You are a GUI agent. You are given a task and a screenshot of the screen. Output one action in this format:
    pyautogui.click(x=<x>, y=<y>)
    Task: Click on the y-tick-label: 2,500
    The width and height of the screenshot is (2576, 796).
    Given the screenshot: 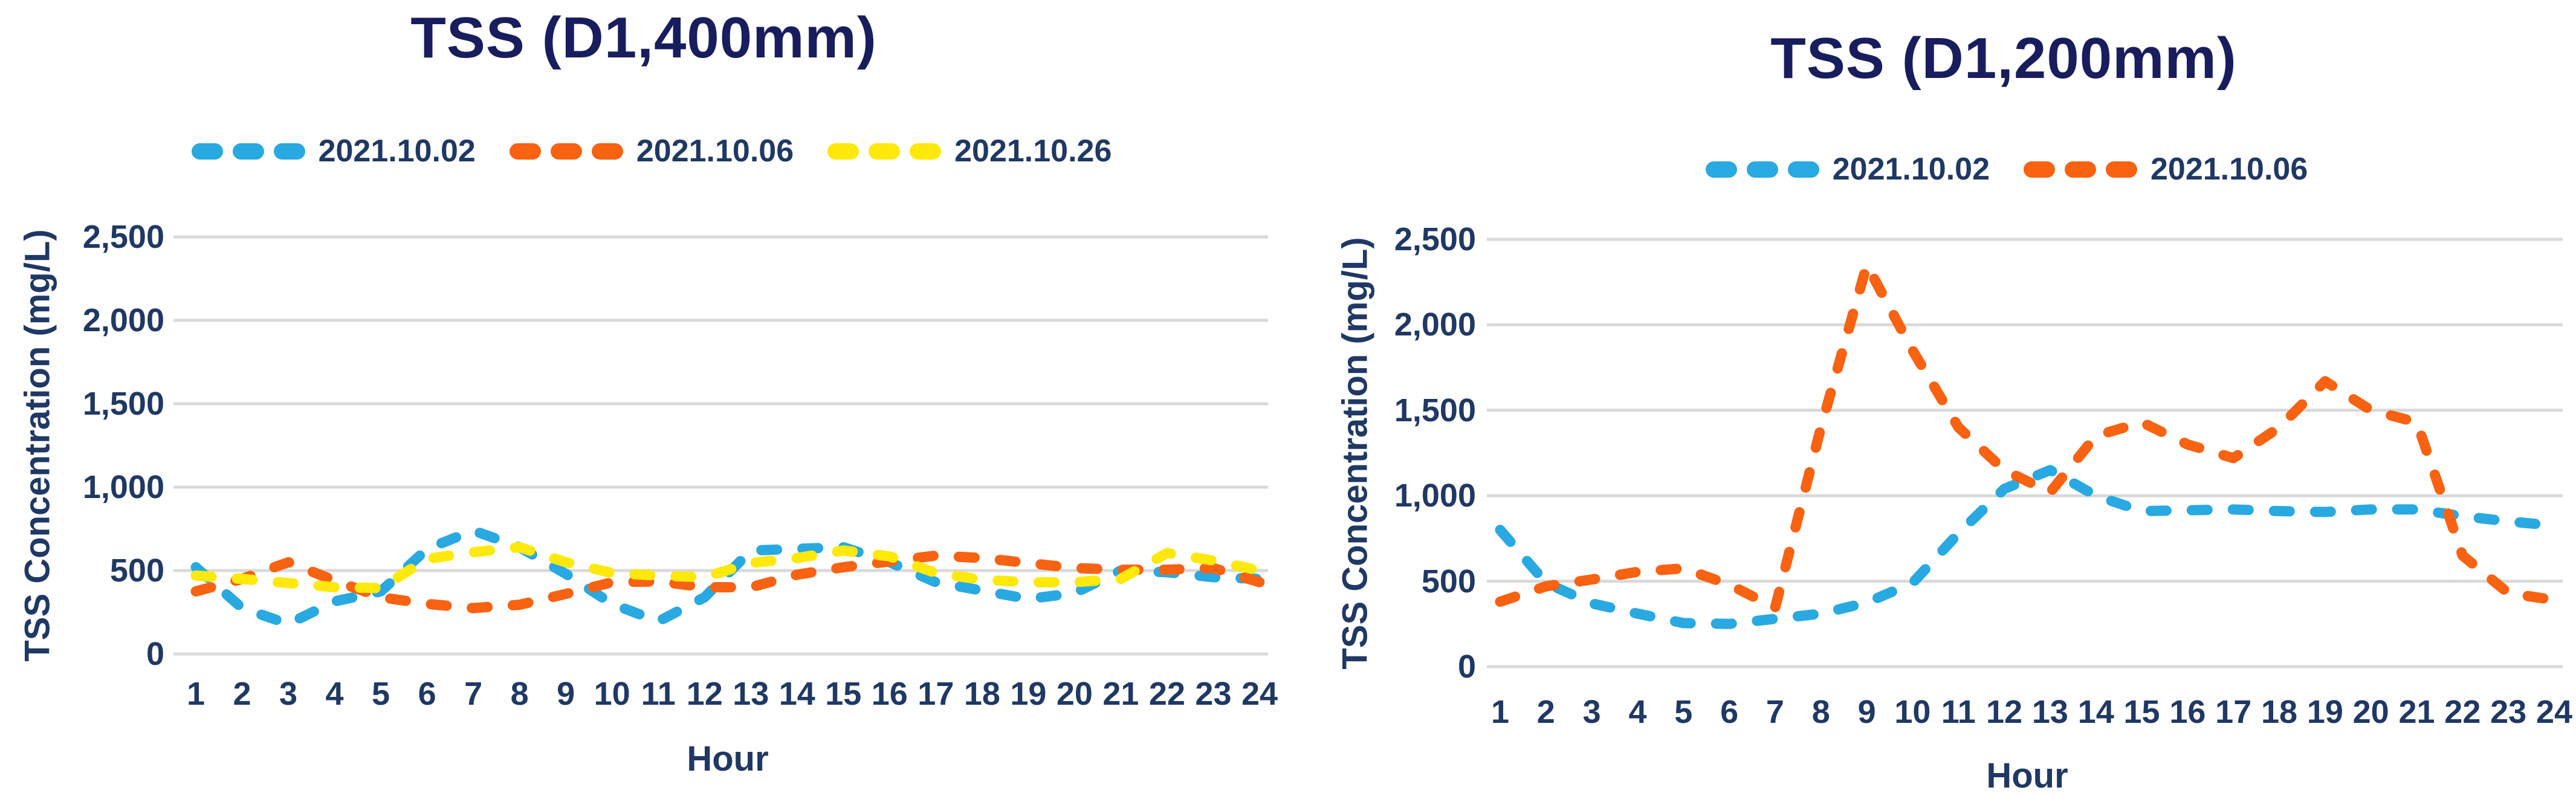 What is the action you would take?
    pyautogui.click(x=1435, y=239)
    